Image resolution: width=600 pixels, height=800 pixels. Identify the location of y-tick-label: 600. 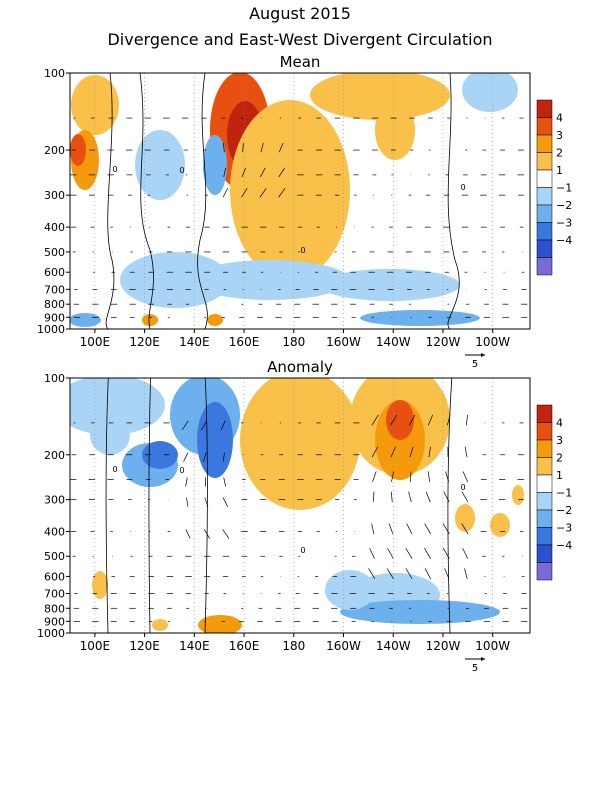
(54, 576).